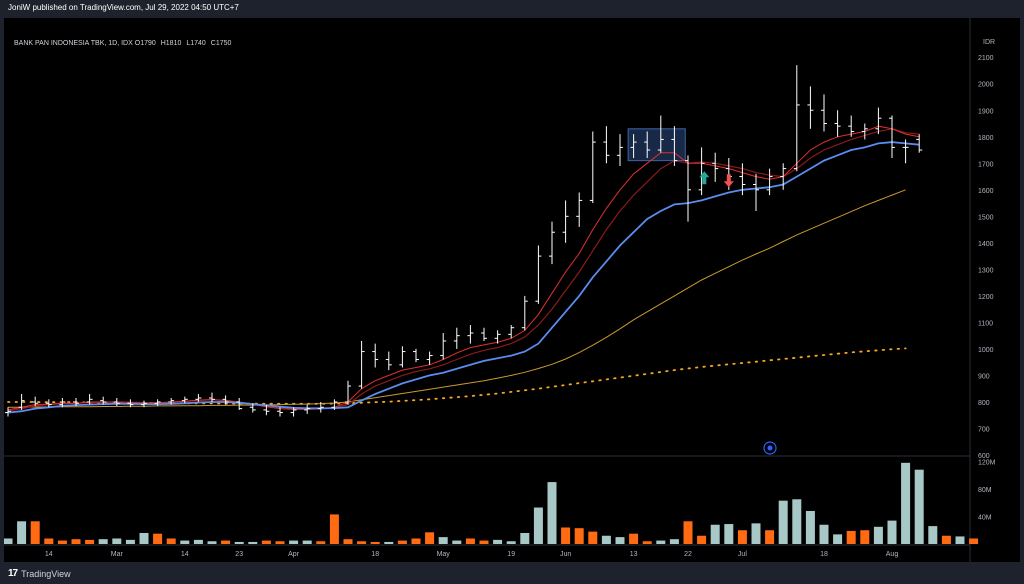  I want to click on price-tick-label: 1300, so click(986, 270).